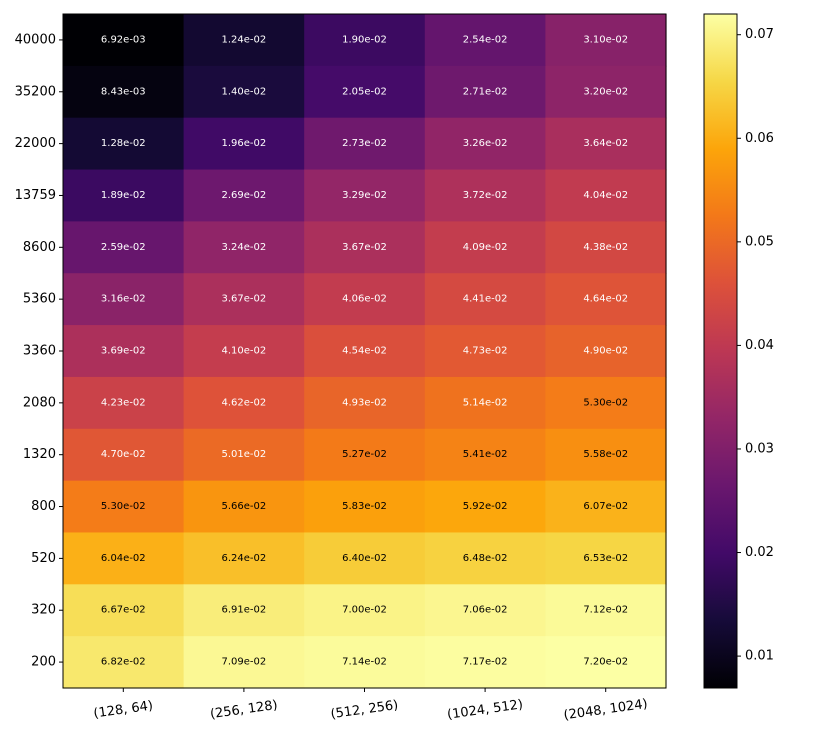 The height and width of the screenshot is (738, 830). I want to click on cell-value-label: 1.89e-02, so click(123, 195).